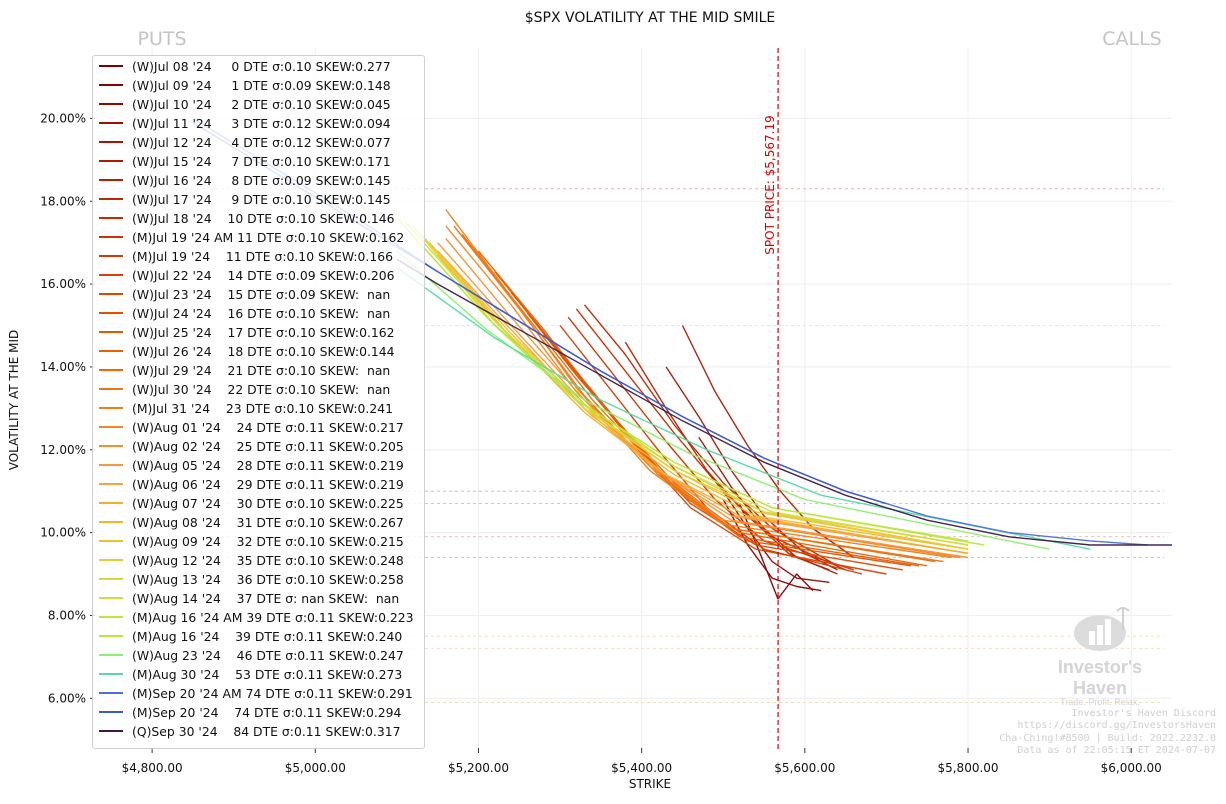  What do you see at coordinates (261, 161) in the screenshot?
I see `legend-label: (W)Jul 15 '24 7 DTE σ:0.10 SKEW:0.171` at bounding box center [261, 161].